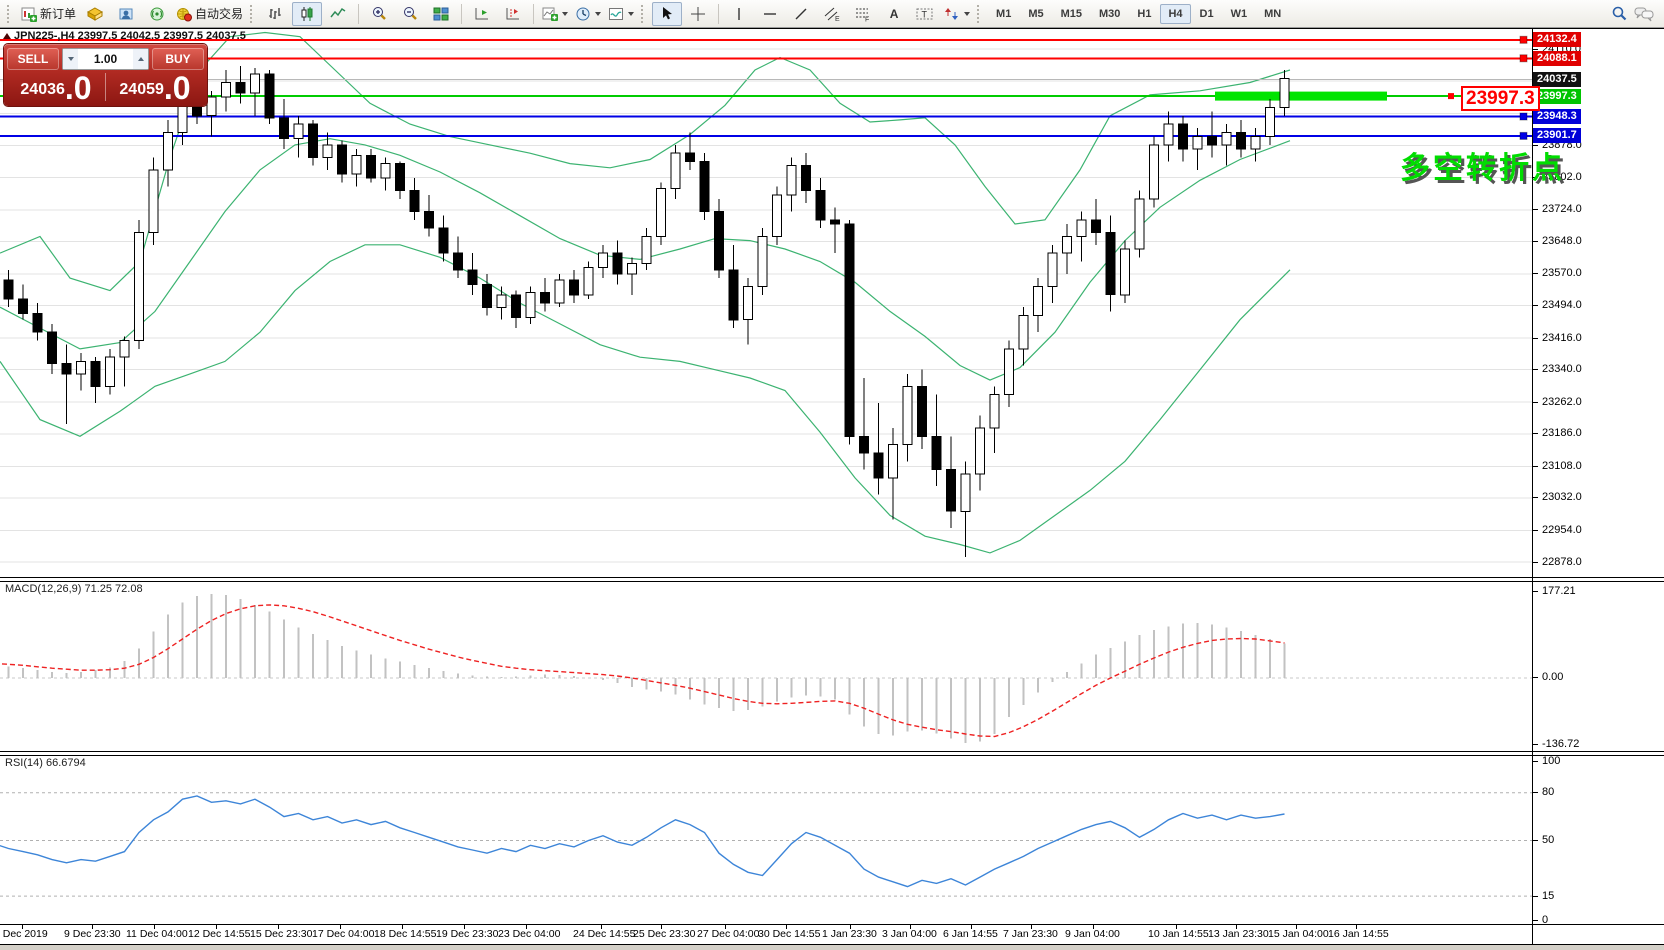 The width and height of the screenshot is (1664, 950). I want to click on time-label: 13 Jan 23:30, so click(1238, 934).